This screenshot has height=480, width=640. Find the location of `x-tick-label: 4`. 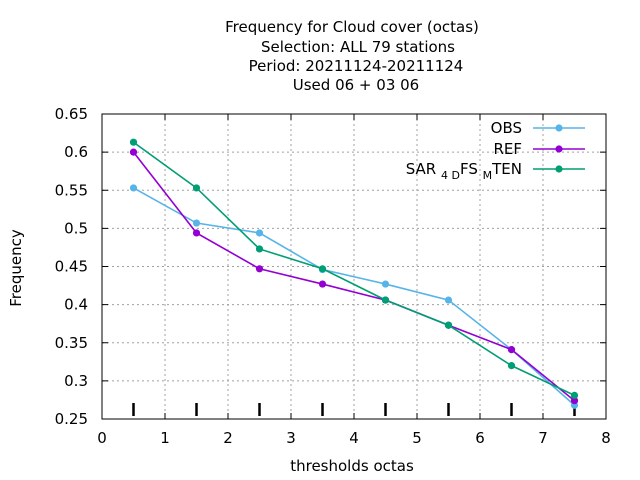

x-tick-label: 4 is located at coordinates (354, 438).